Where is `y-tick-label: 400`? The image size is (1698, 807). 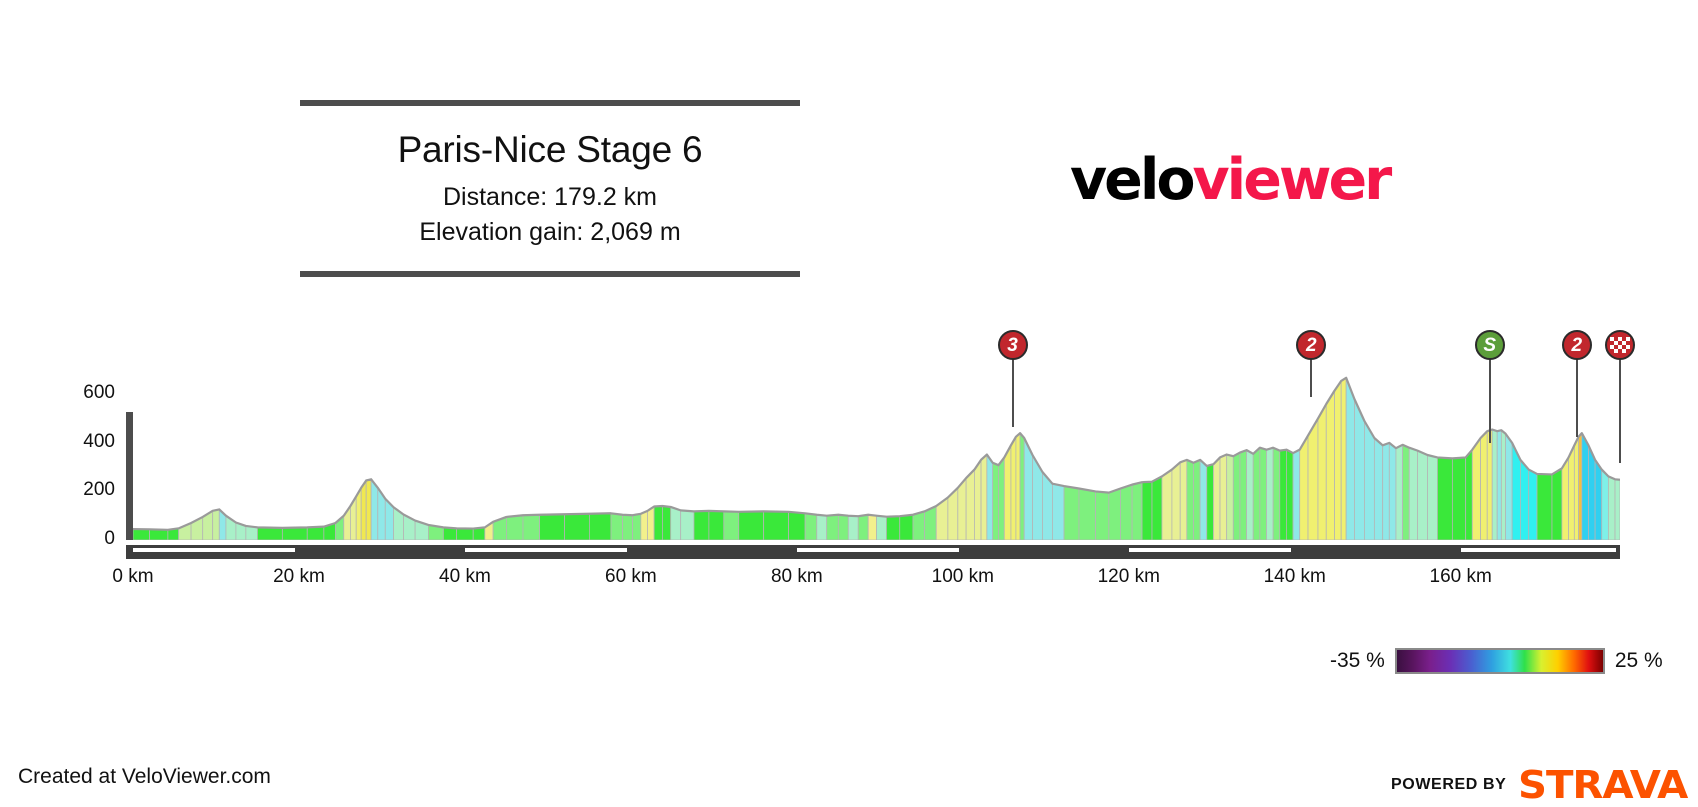 y-tick-label: 400 is located at coordinates (99, 441).